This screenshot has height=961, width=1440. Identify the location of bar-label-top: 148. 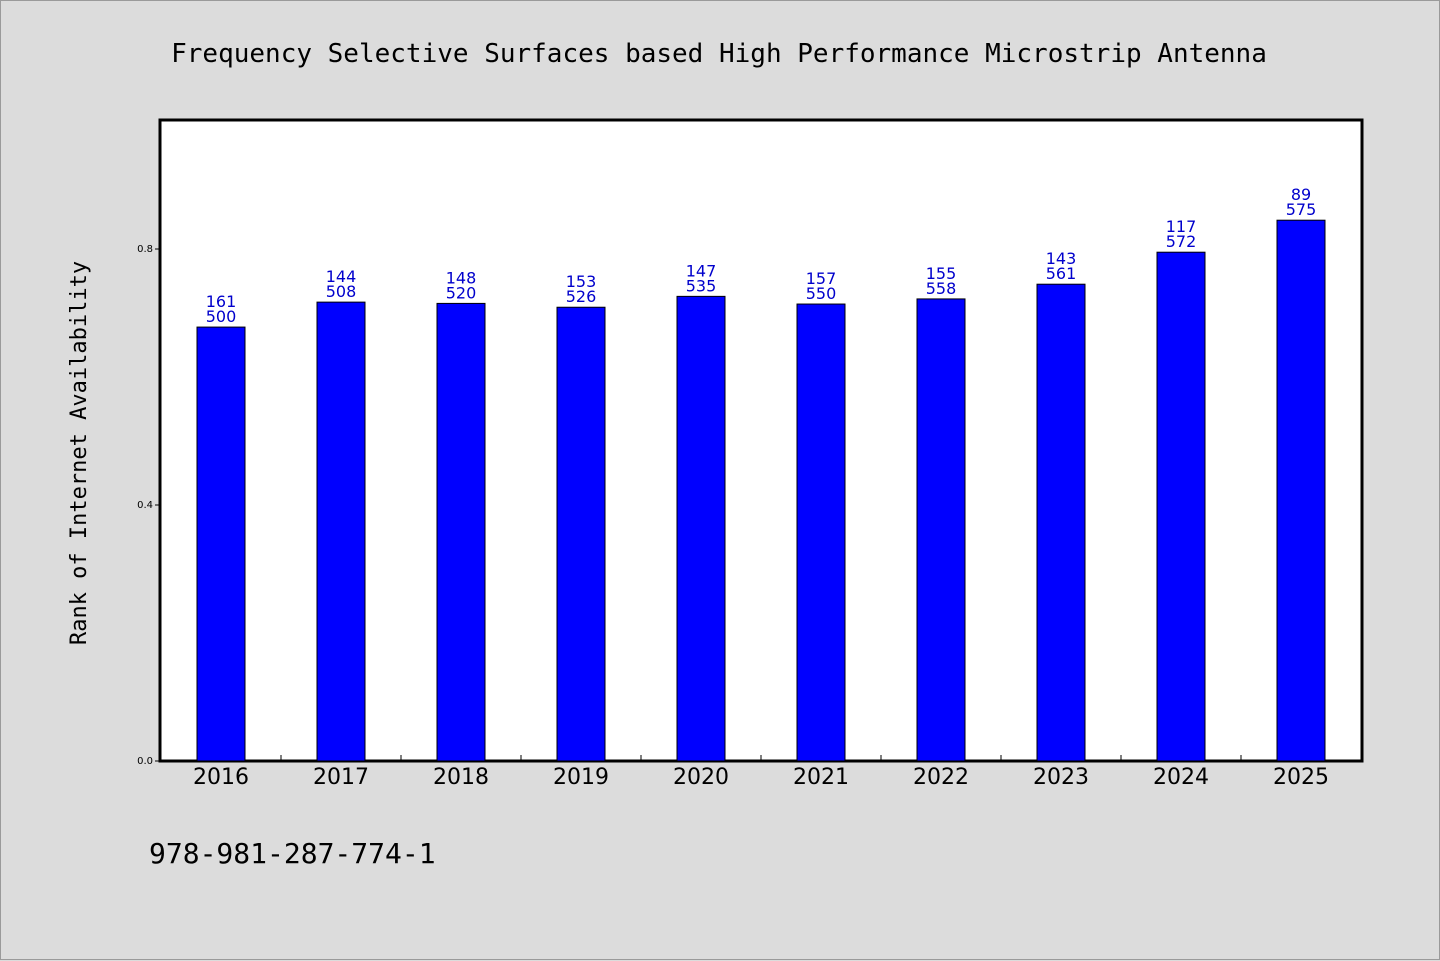
(461, 277).